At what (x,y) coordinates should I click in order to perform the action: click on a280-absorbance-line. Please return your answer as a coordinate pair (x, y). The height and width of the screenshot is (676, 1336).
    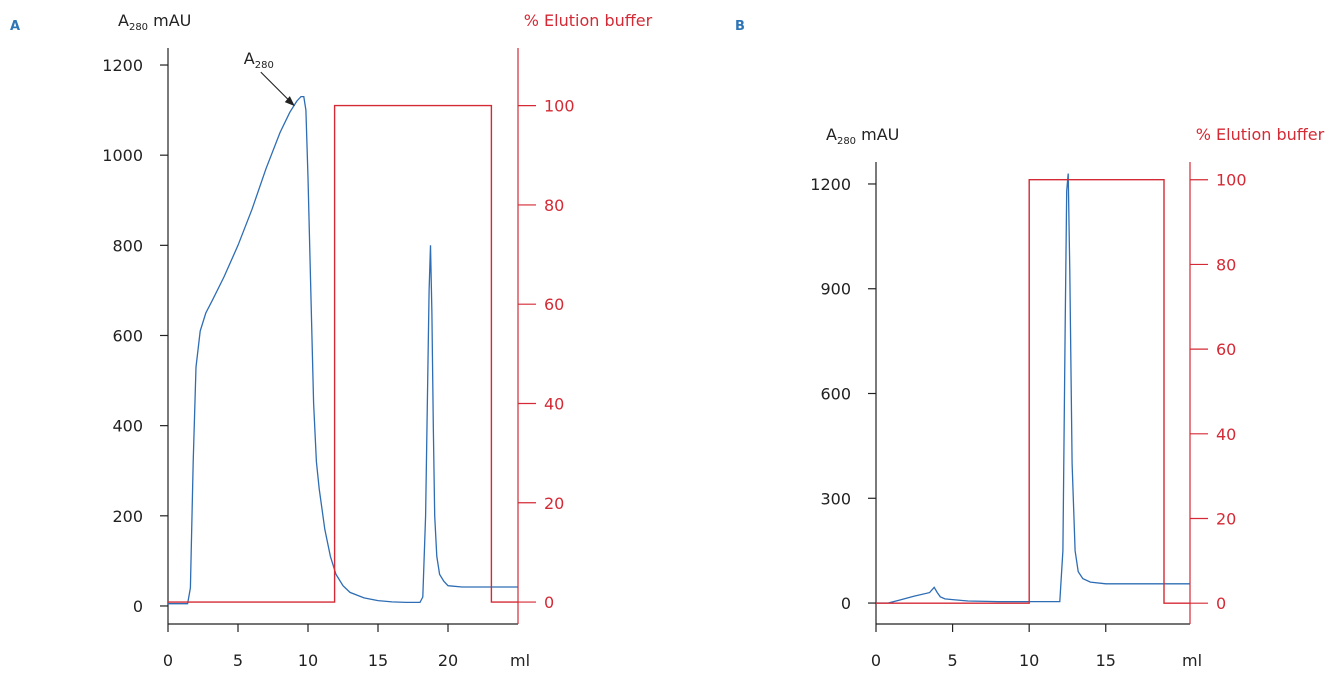
    Looking at the image, I should click on (1033, 388).